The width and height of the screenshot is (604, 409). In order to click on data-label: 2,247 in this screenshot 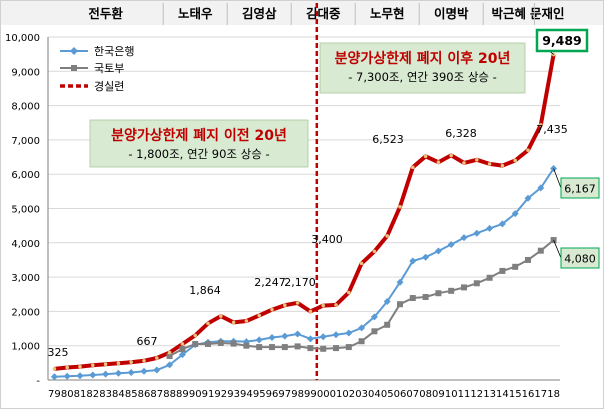, I will do `click(270, 282)`.